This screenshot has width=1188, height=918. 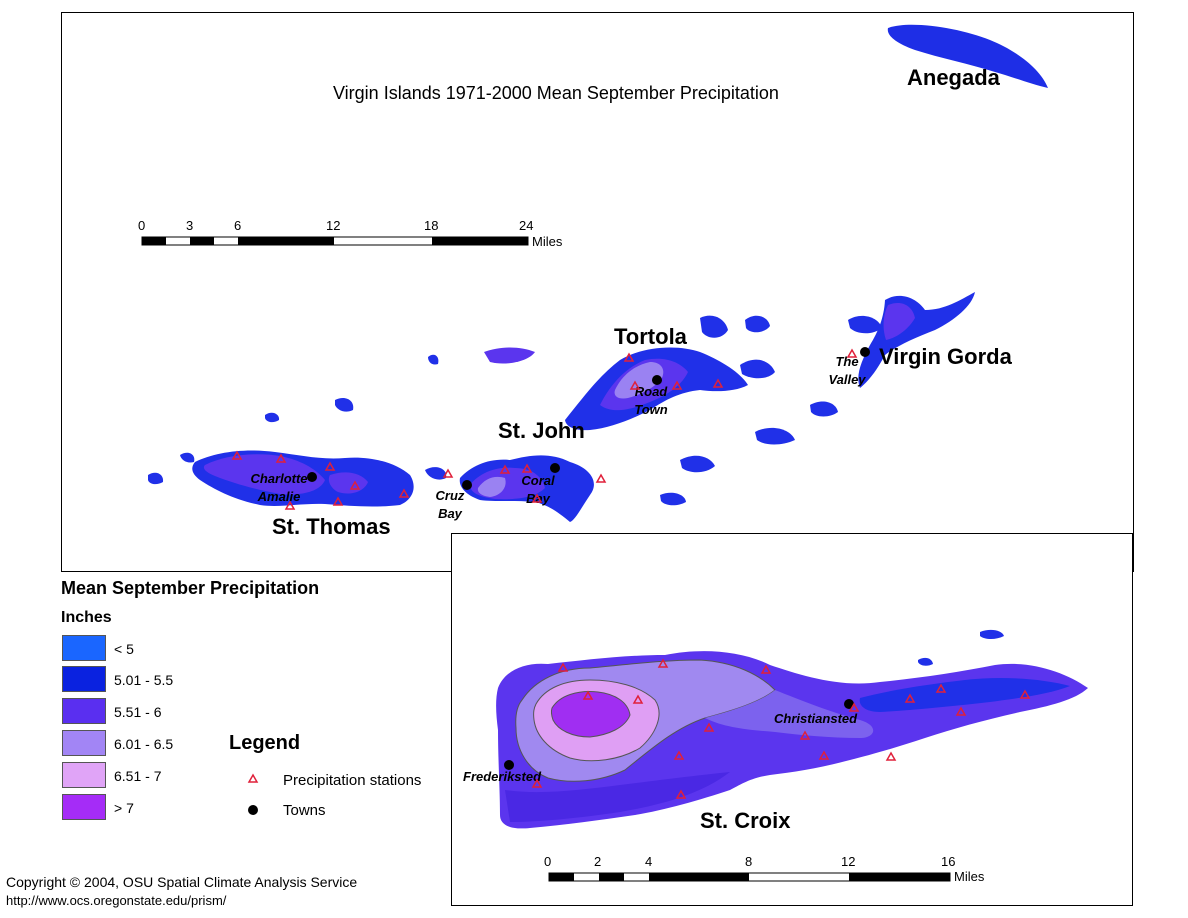 I want to click on label-charlotte-amalie: Charlotte Amalie, so click(x=279, y=488).